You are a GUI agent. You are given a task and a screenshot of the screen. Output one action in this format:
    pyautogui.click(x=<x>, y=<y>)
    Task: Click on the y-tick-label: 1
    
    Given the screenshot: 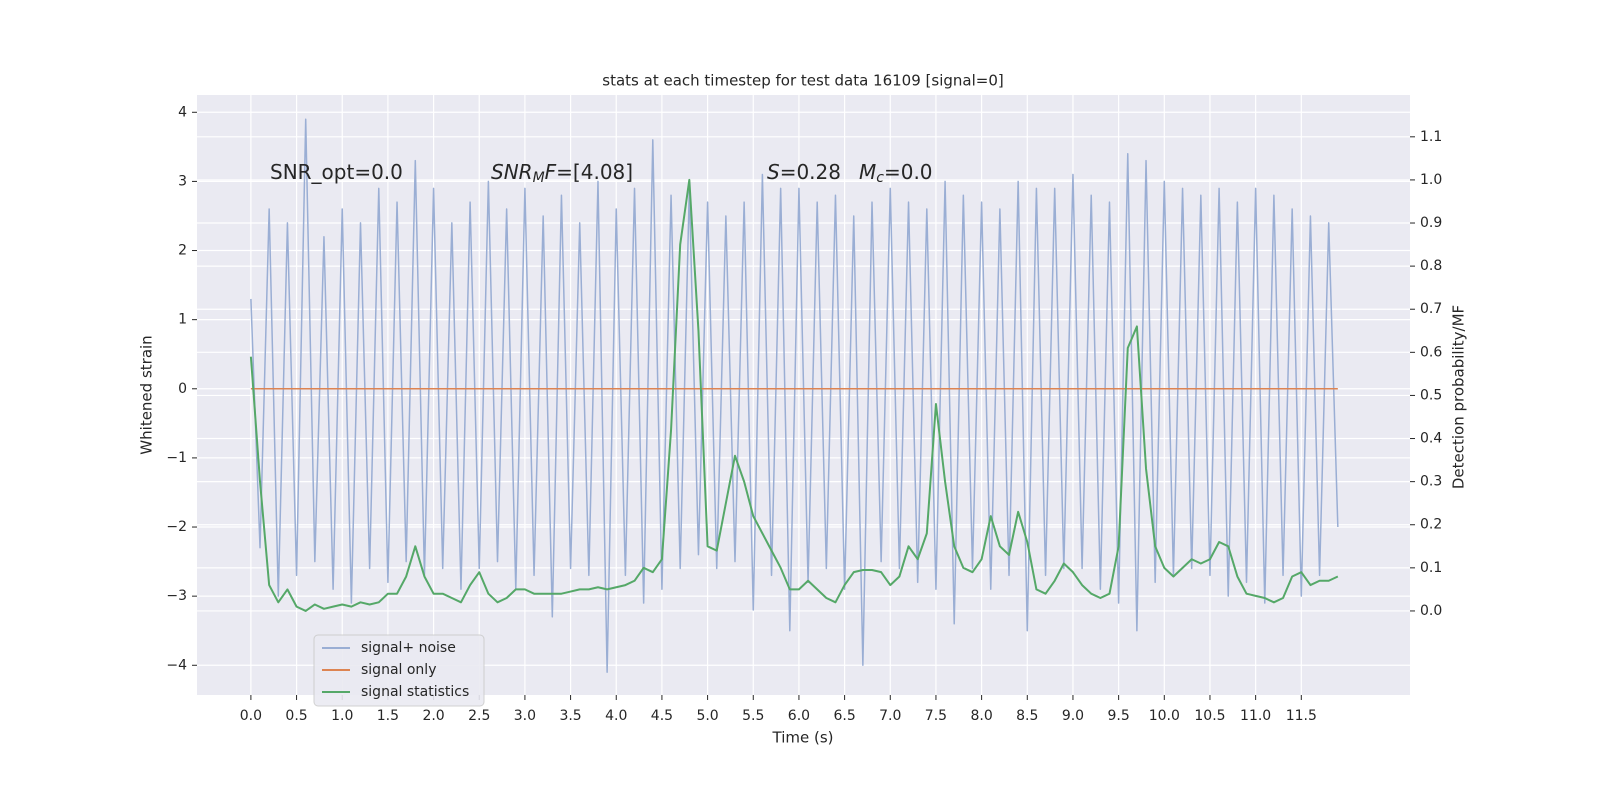 What is the action you would take?
    pyautogui.click(x=182, y=320)
    